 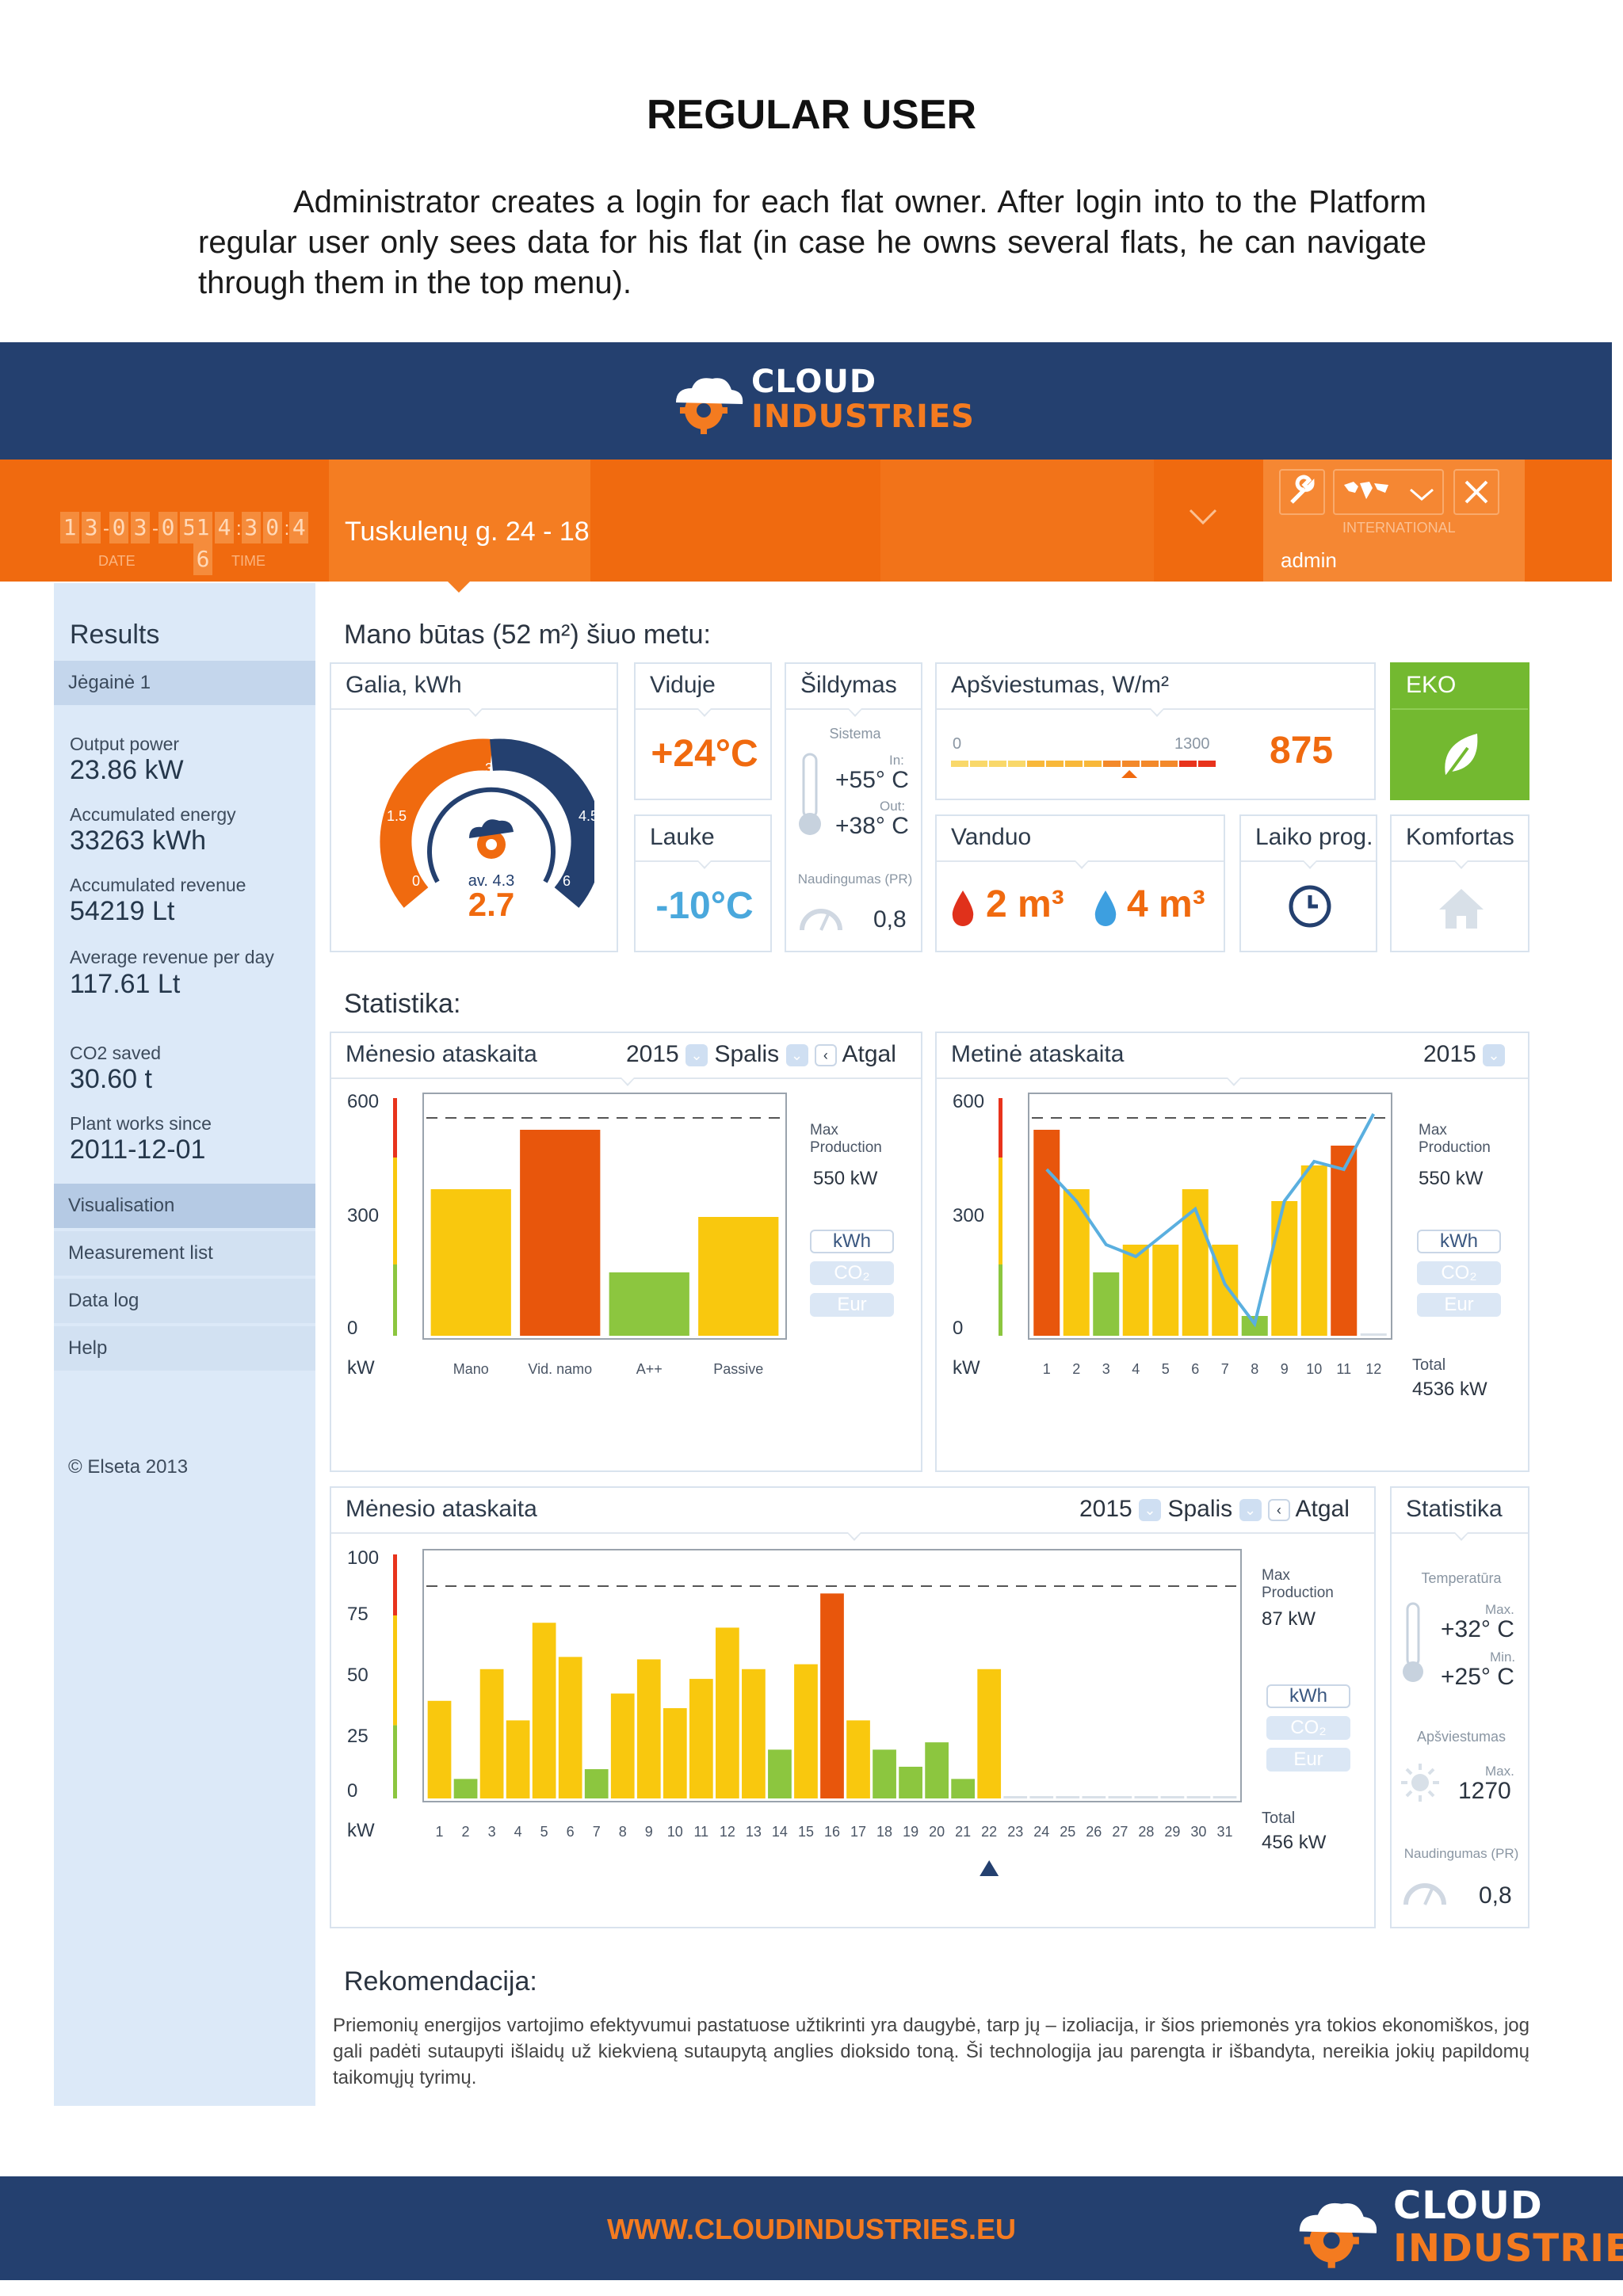 I want to click on comfort-title: Komfortas, so click(x=1460, y=837).